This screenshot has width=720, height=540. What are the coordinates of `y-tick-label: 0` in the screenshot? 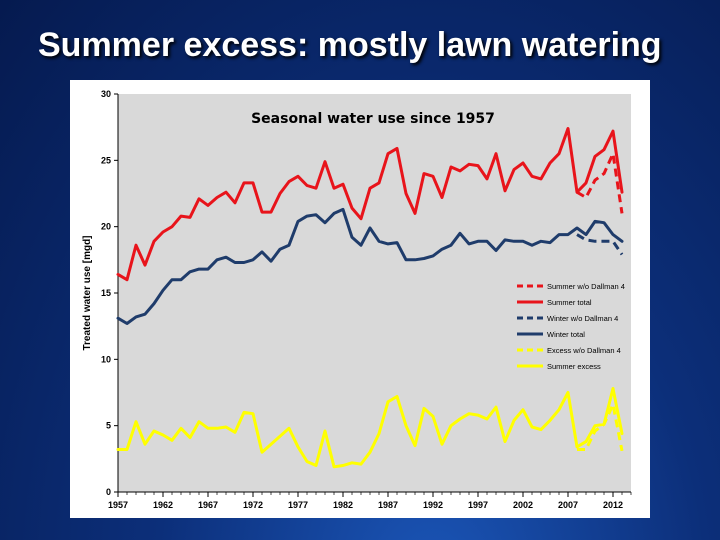 It's located at (108, 492).